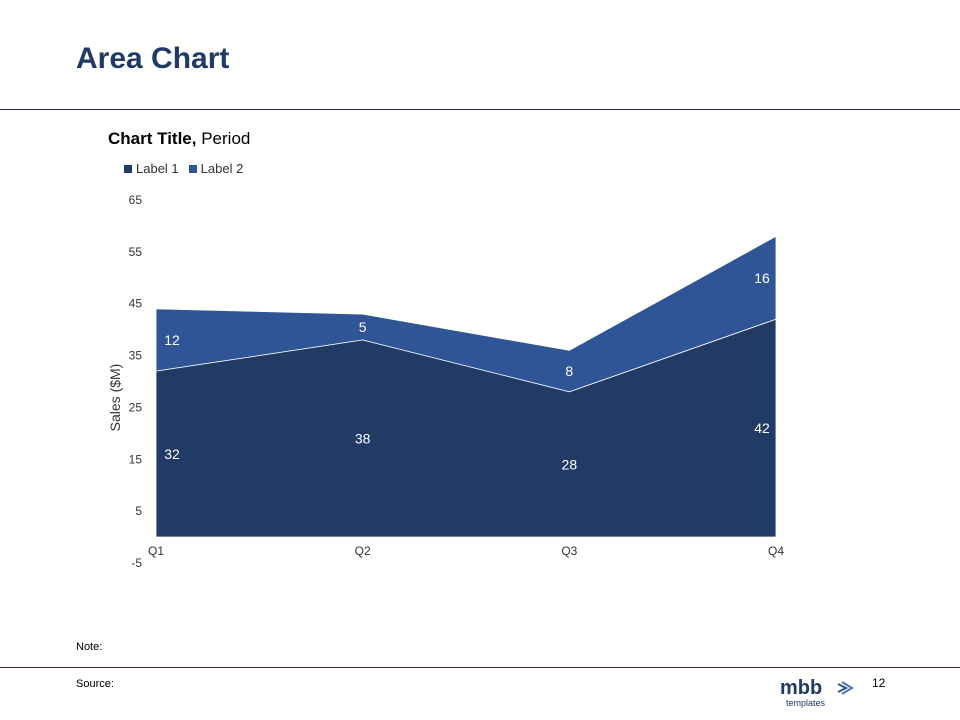 This screenshot has height=720, width=960. Describe the element at coordinates (569, 551) in the screenshot. I see `x-tick-label: Q3` at that location.